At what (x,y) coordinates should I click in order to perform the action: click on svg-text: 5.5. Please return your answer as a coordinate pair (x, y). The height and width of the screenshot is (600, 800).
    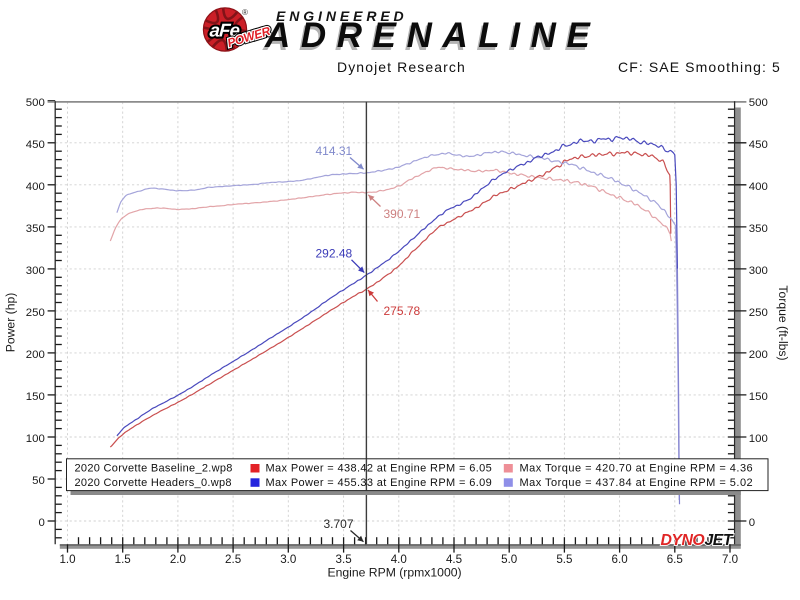
    Looking at the image, I should click on (564, 559).